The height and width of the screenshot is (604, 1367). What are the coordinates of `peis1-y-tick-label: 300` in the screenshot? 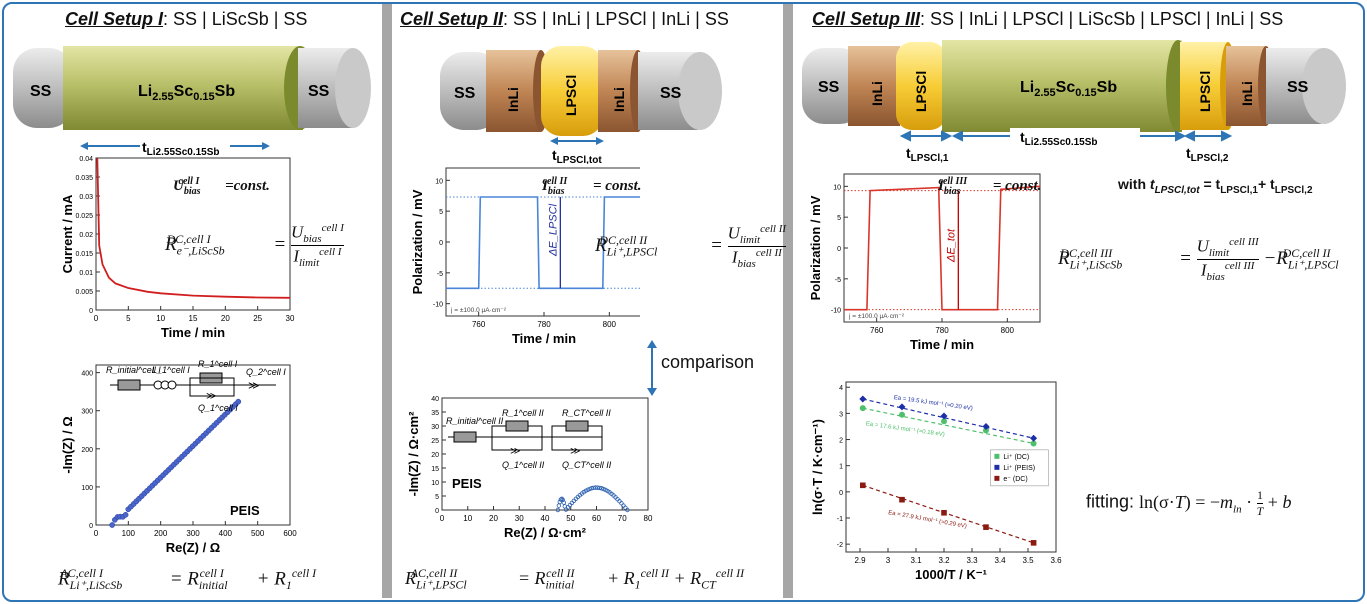 It's located at (87, 412).